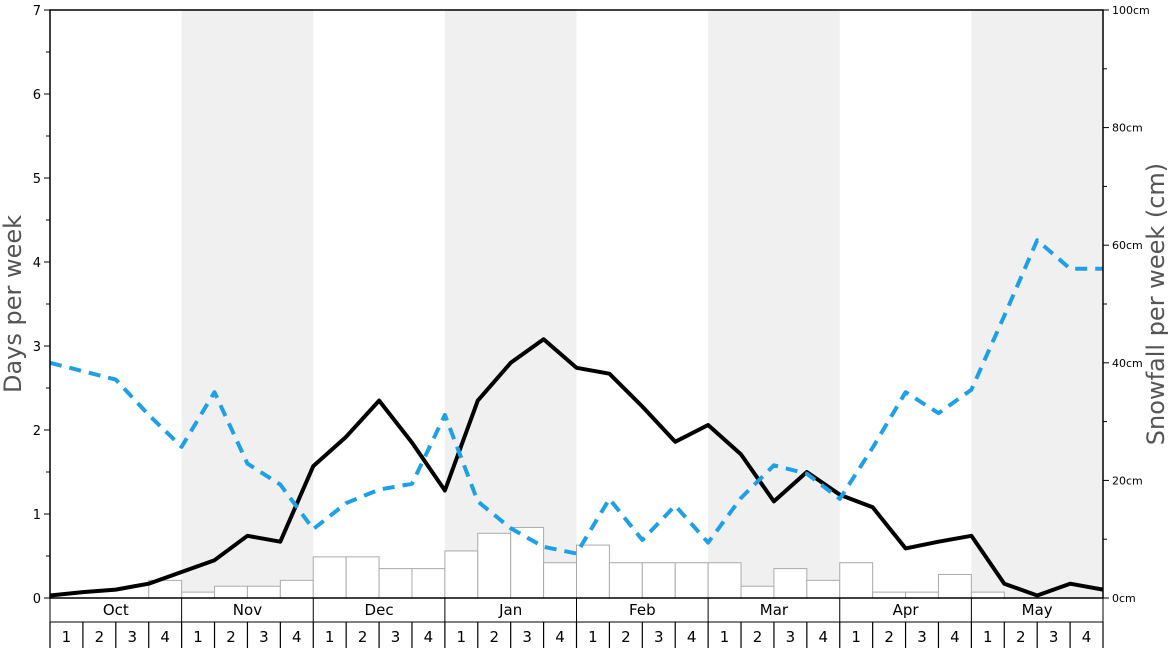  What do you see at coordinates (1124, 598) in the screenshot?
I see `right-tick-label: 0cm` at bounding box center [1124, 598].